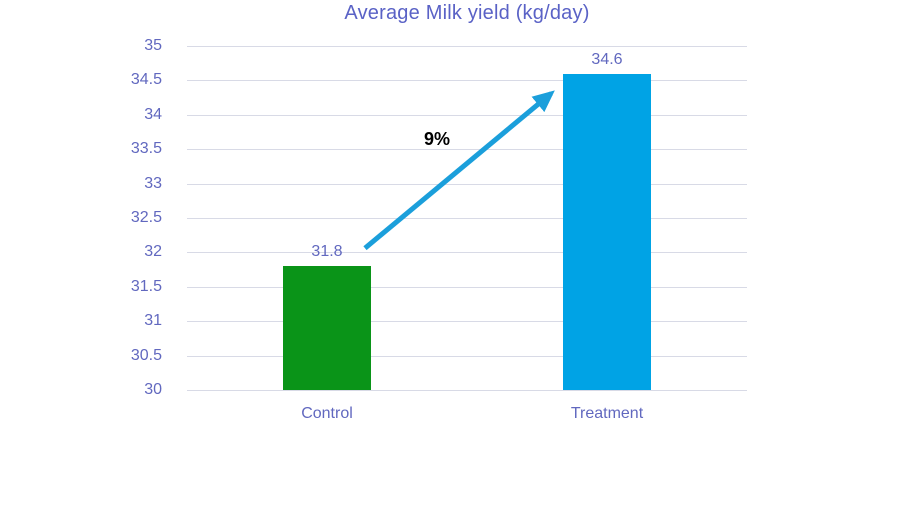 The image size is (900, 507). What do you see at coordinates (436, 139) in the screenshot?
I see `annotation-9pct: 9%` at bounding box center [436, 139].